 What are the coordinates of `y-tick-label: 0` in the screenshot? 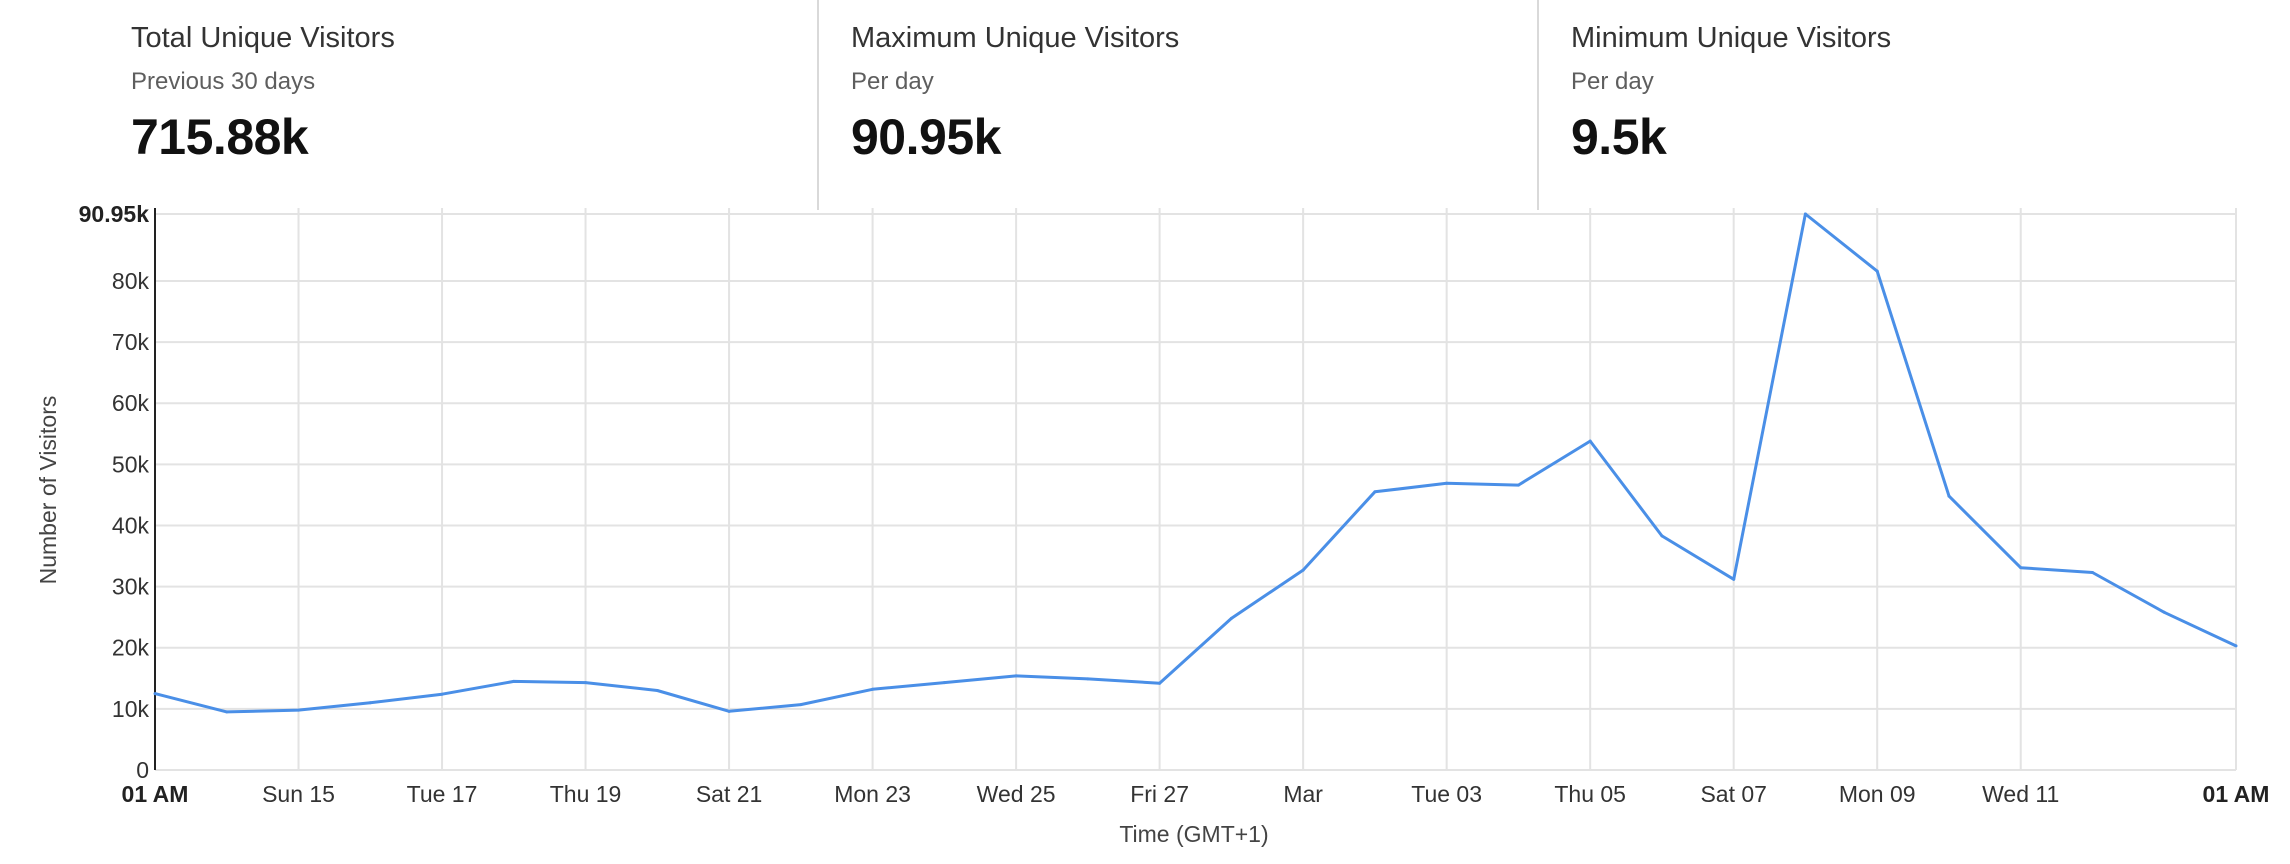 It's located at (142, 770).